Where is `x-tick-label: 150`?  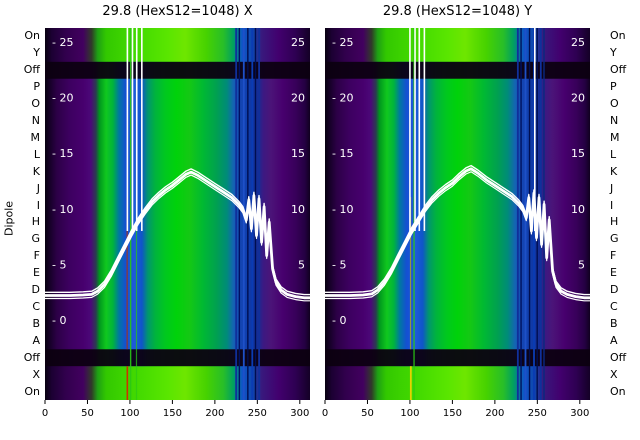 x-tick-label: 150 is located at coordinates (172, 413).